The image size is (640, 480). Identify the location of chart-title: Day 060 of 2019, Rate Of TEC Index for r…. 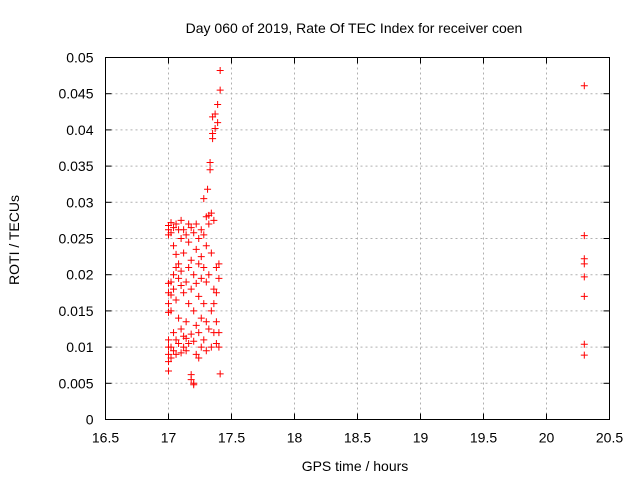
(354, 28).